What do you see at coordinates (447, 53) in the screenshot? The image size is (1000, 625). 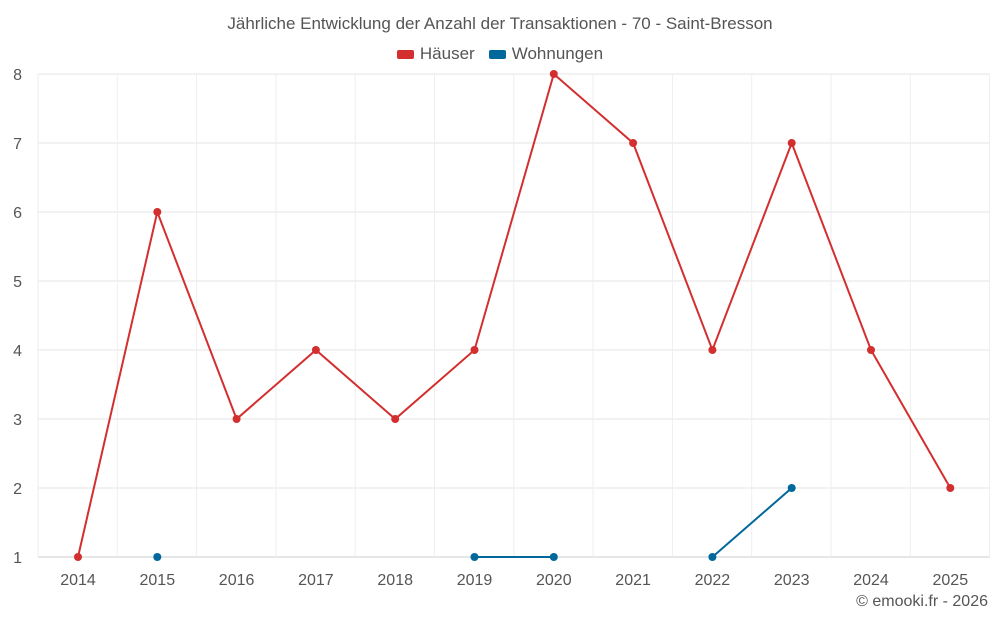 I see `legend-label-haeuser: Häuser` at bounding box center [447, 53].